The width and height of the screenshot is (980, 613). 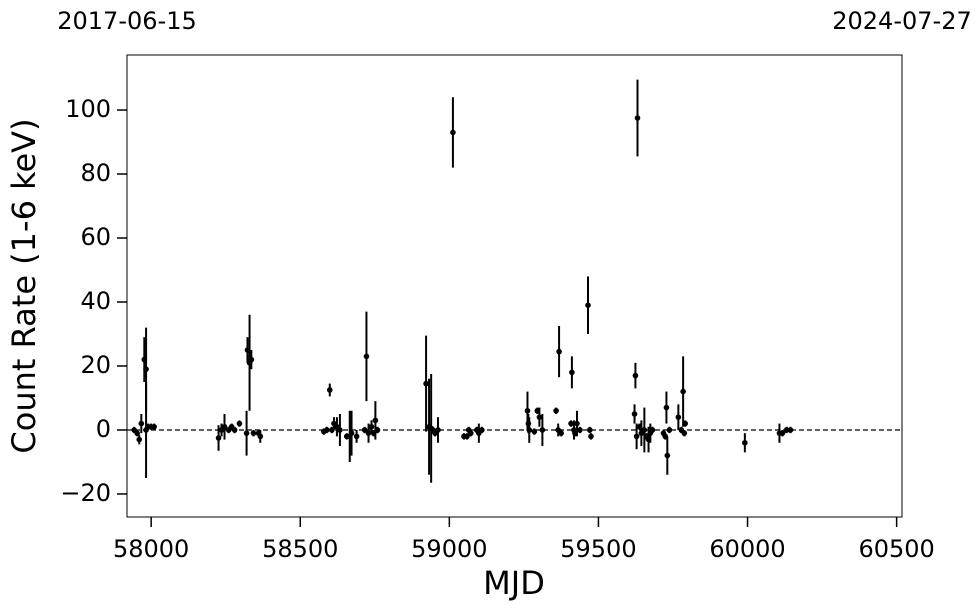 What do you see at coordinates (514, 583) in the screenshot?
I see `x-axis-label: MJD` at bounding box center [514, 583].